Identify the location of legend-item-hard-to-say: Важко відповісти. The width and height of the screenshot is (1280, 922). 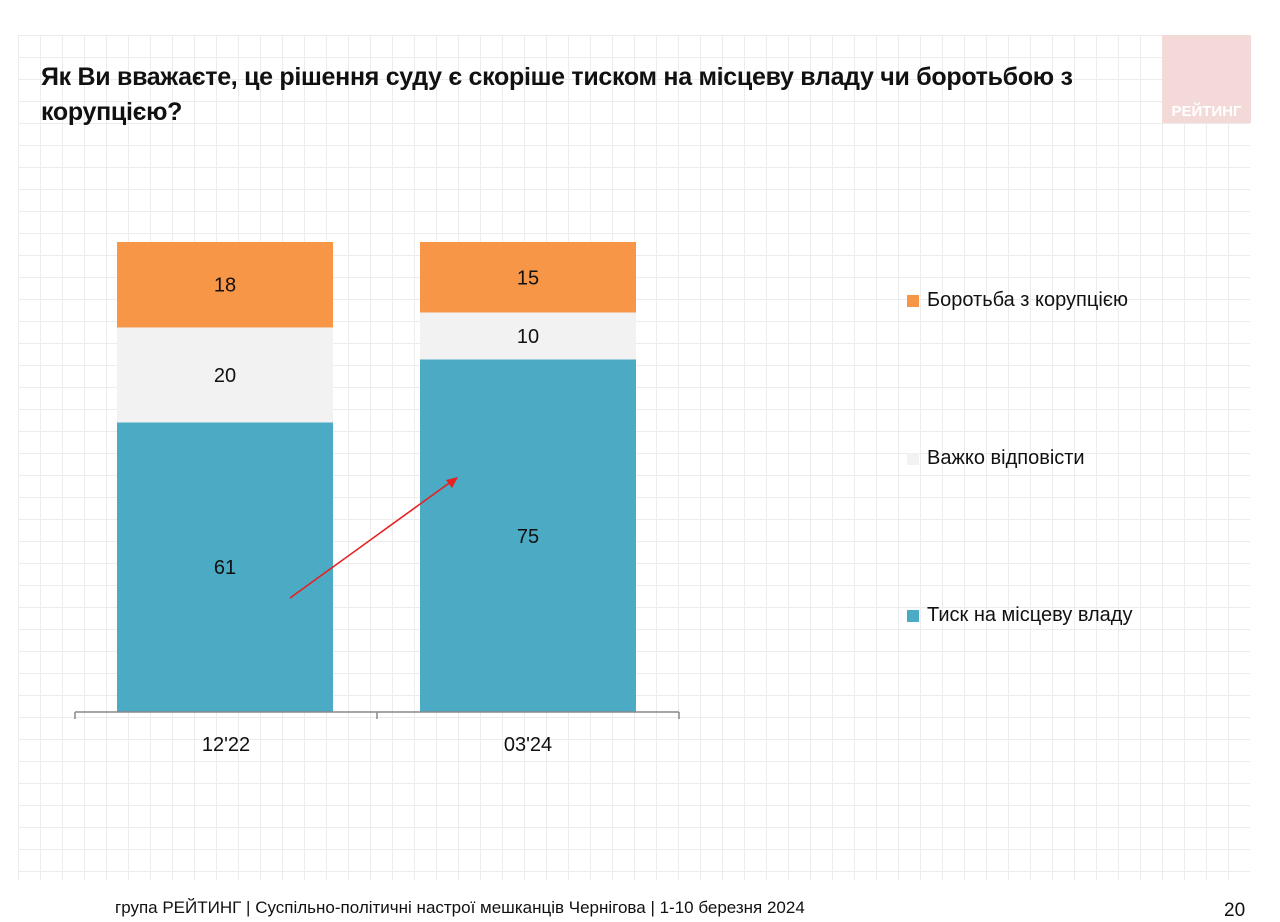
(996, 458).